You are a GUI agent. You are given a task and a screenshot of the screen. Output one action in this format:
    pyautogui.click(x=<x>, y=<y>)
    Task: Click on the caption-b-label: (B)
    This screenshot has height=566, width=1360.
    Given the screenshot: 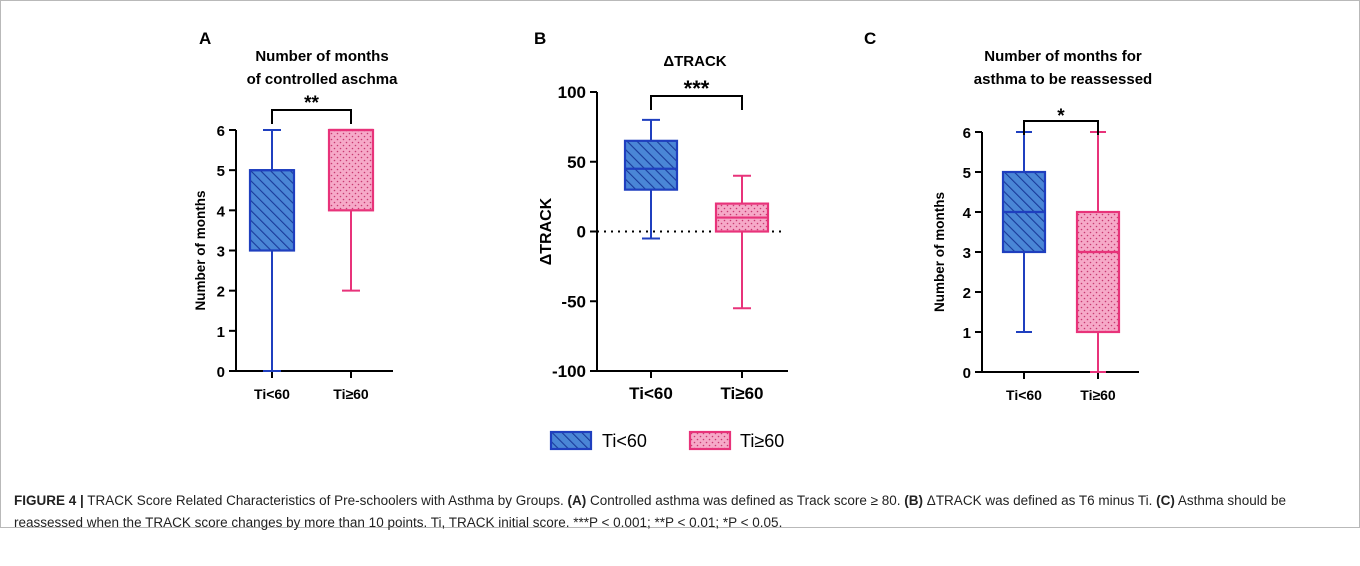 What is the action you would take?
    pyautogui.click(x=914, y=500)
    